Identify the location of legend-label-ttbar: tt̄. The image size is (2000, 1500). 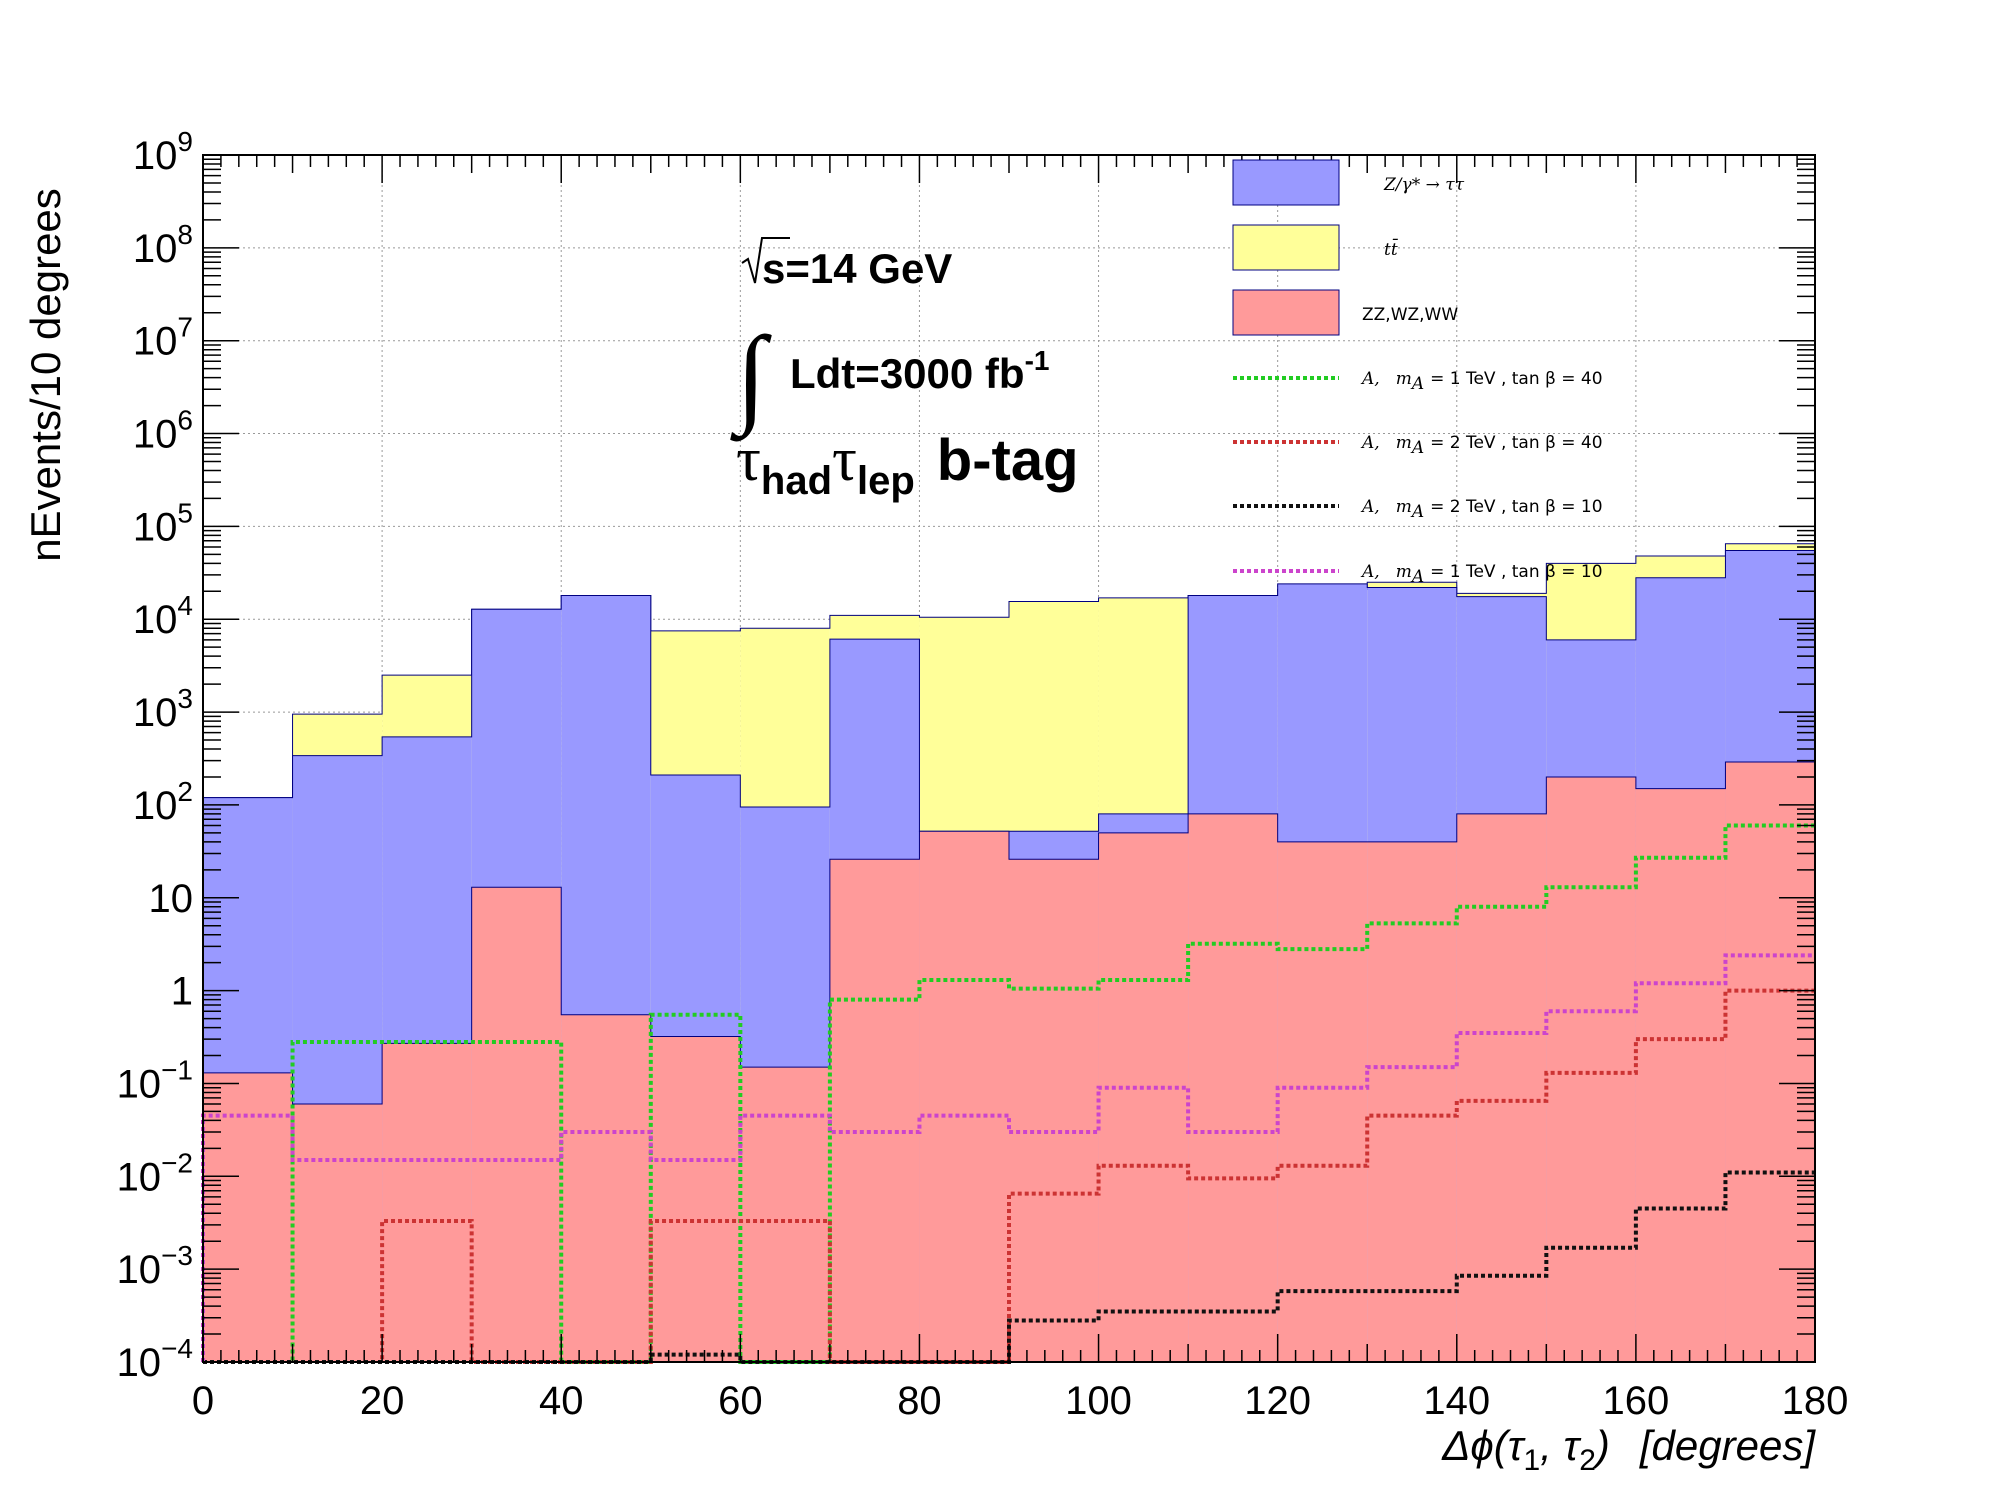
(1391, 248).